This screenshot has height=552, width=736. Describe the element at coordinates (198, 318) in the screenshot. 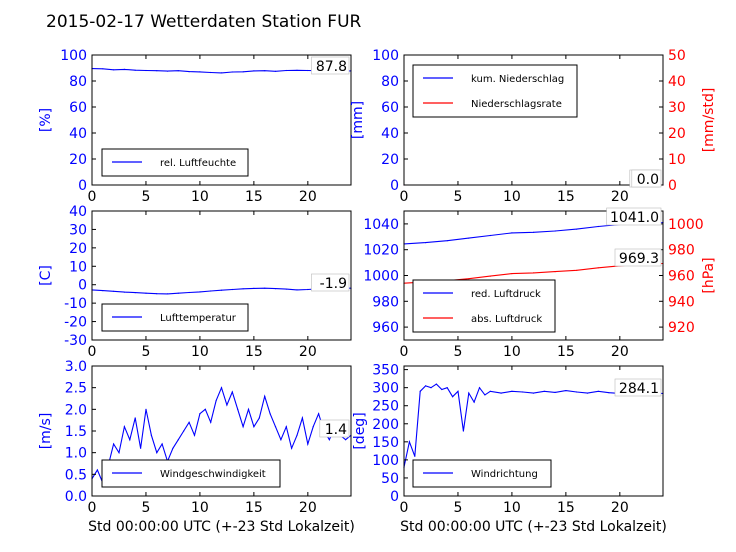

I see `legend-label: Lufttemperatur` at that location.